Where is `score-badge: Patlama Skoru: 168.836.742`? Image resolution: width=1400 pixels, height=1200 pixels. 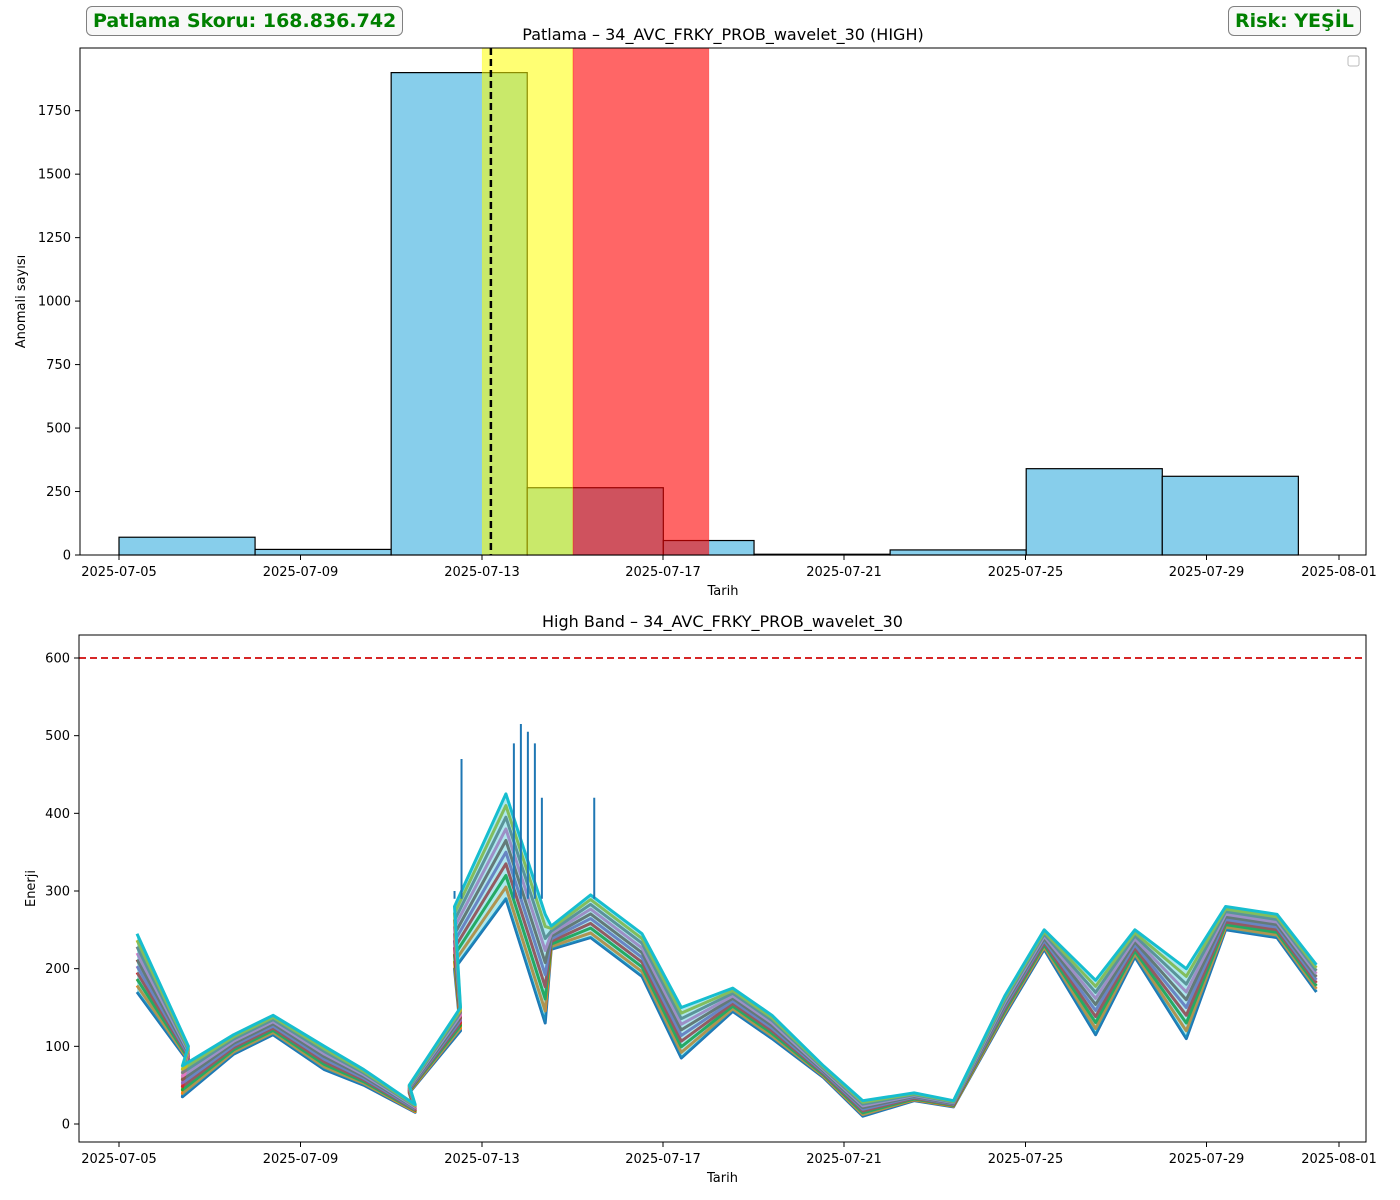
score-badge: Patlama Skoru: 168.836.742 is located at coordinates (245, 21).